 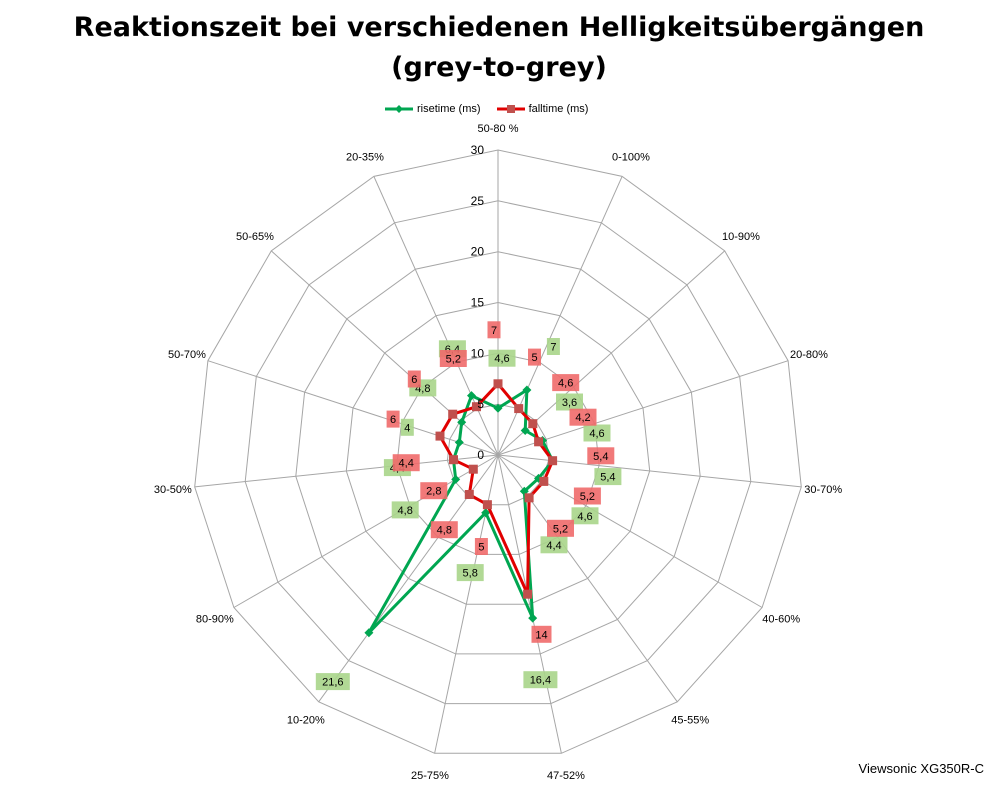 I want to click on tick-label: 30, so click(x=478, y=150).